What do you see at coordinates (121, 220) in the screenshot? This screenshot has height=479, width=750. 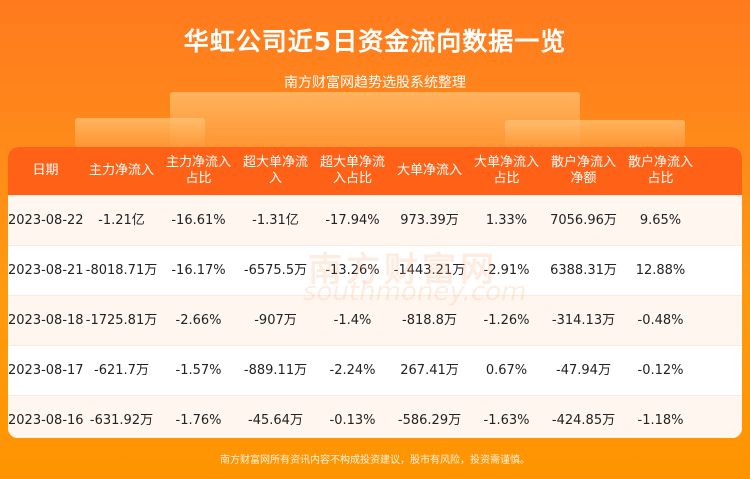 I see `table-cell: -1.21亿` at bounding box center [121, 220].